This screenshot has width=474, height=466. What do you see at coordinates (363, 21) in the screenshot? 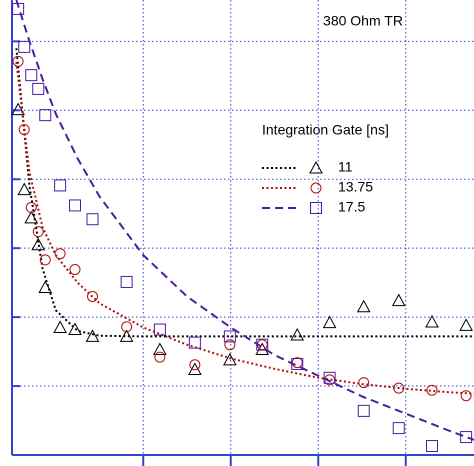
I see `chart-title: 380 Ohm TR` at bounding box center [363, 21].